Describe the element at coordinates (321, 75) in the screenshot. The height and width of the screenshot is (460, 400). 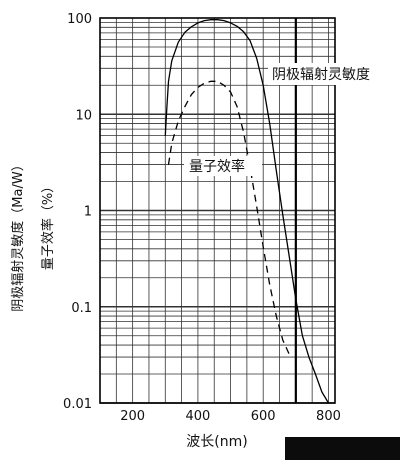
I see `annotation-sensitivity: 阴极辐射灵敏度` at that location.